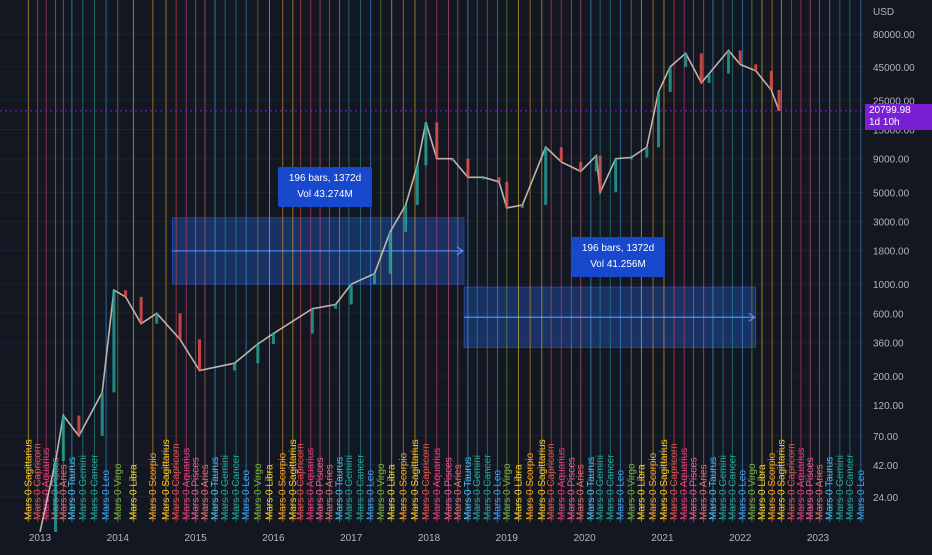 The width and height of the screenshot is (932, 555). Describe the element at coordinates (584, 538) in the screenshot. I see `x-tick-label: 2020` at that location.